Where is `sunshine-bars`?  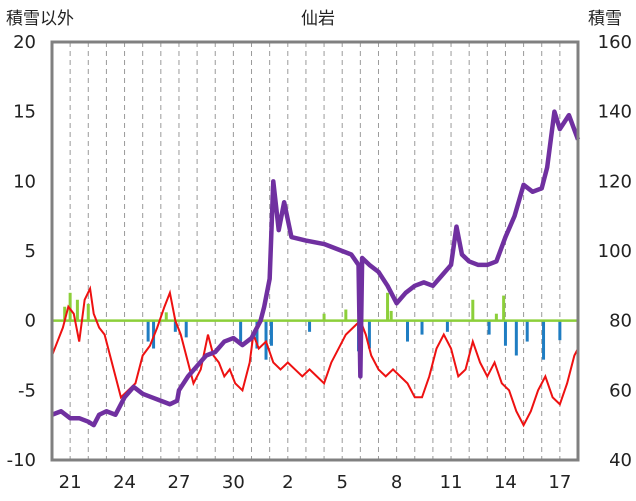 sunshine-bars is located at coordinates (284, 306).